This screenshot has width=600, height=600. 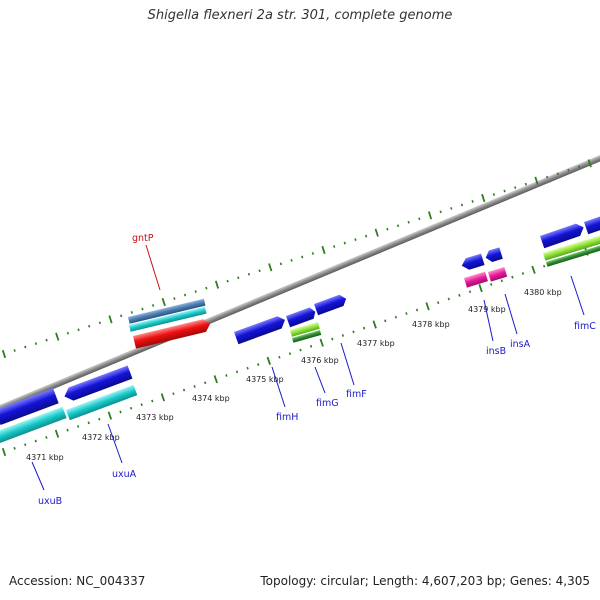 What do you see at coordinates (102, 402) in the screenshot?
I see `uxuA-gene-bar` at bounding box center [102, 402].